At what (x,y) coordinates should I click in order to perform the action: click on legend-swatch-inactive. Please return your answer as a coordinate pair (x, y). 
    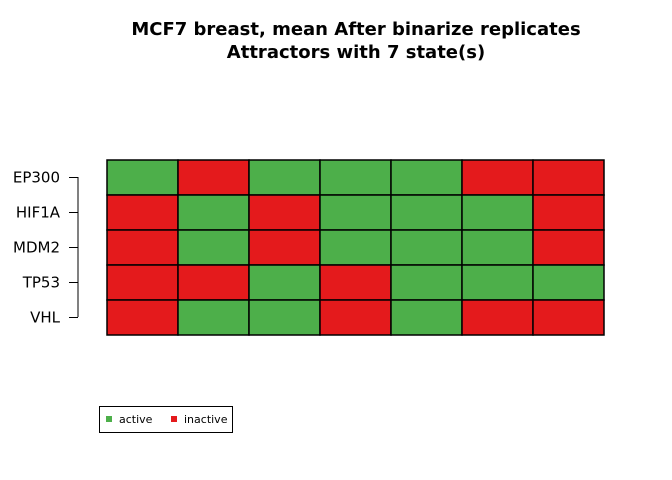
    Looking at the image, I should click on (174, 419).